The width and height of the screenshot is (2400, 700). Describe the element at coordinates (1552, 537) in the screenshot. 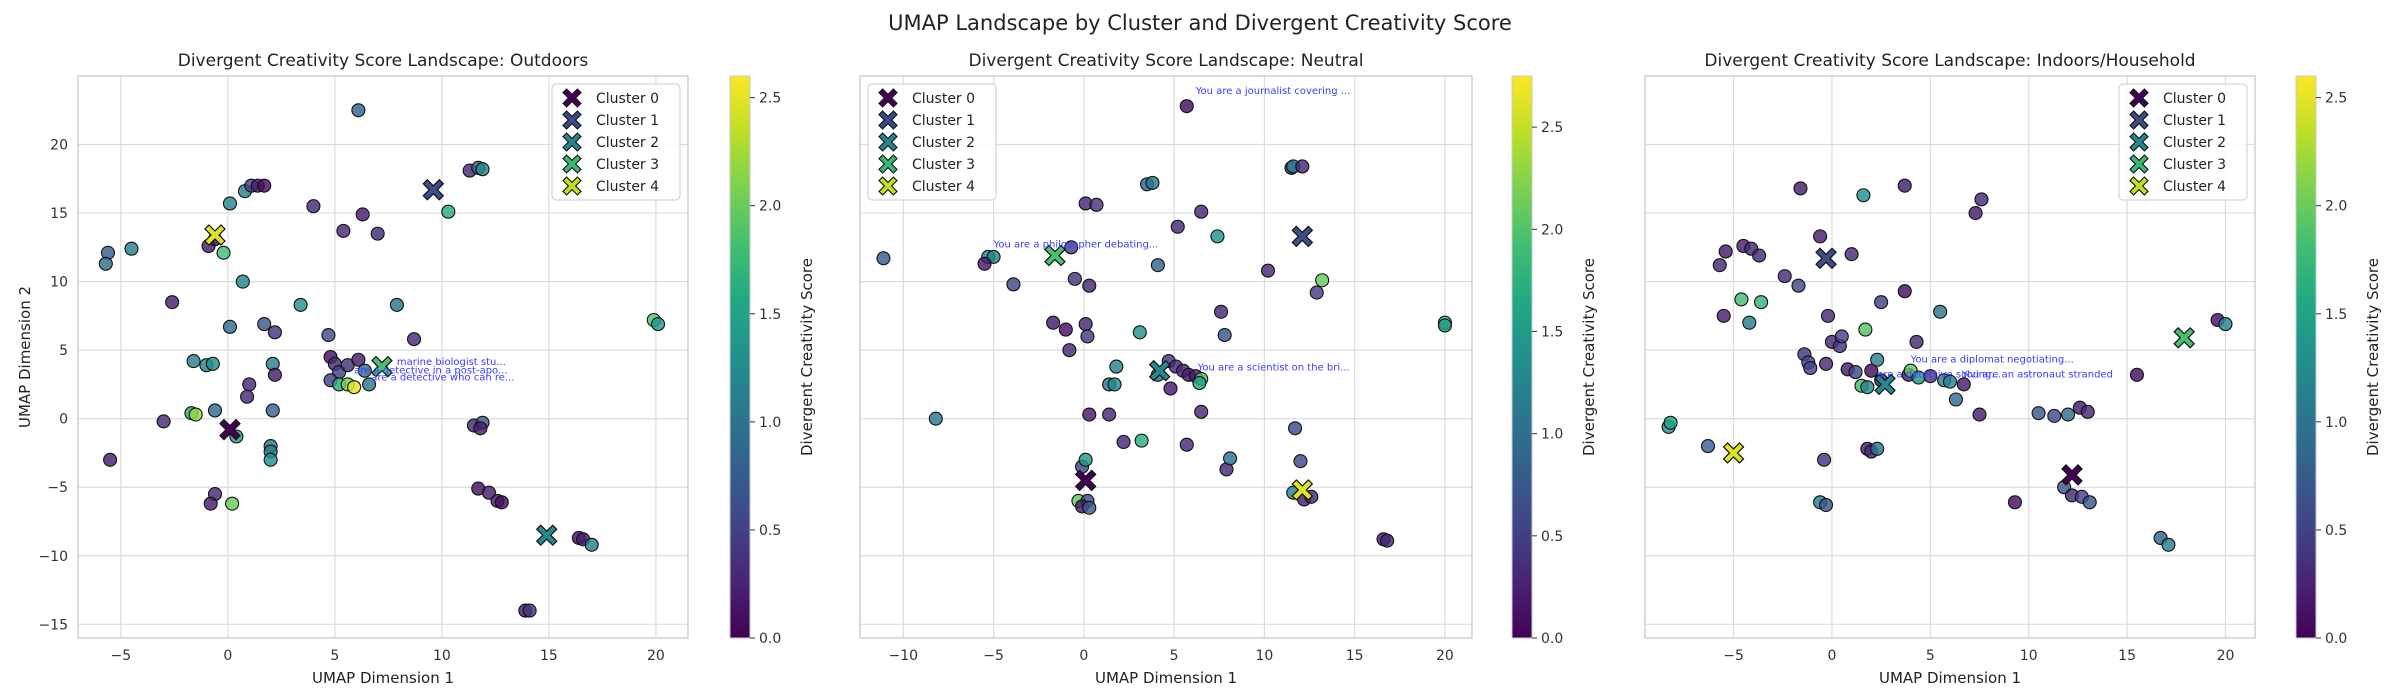

I see `colorbar-tick-label: 0.5` at that location.